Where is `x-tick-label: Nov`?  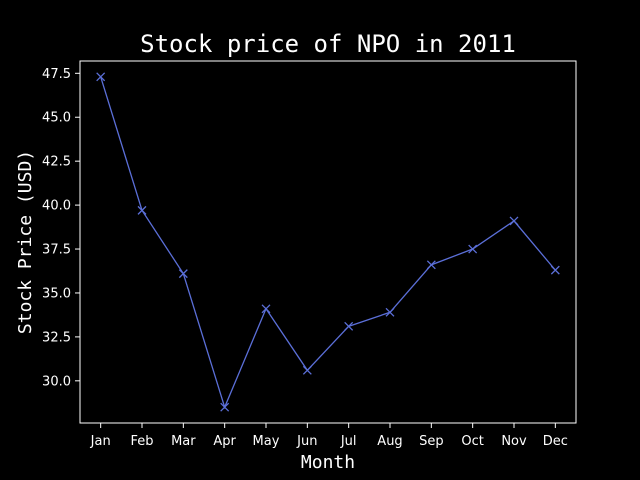 x-tick-label: Nov is located at coordinates (514, 441).